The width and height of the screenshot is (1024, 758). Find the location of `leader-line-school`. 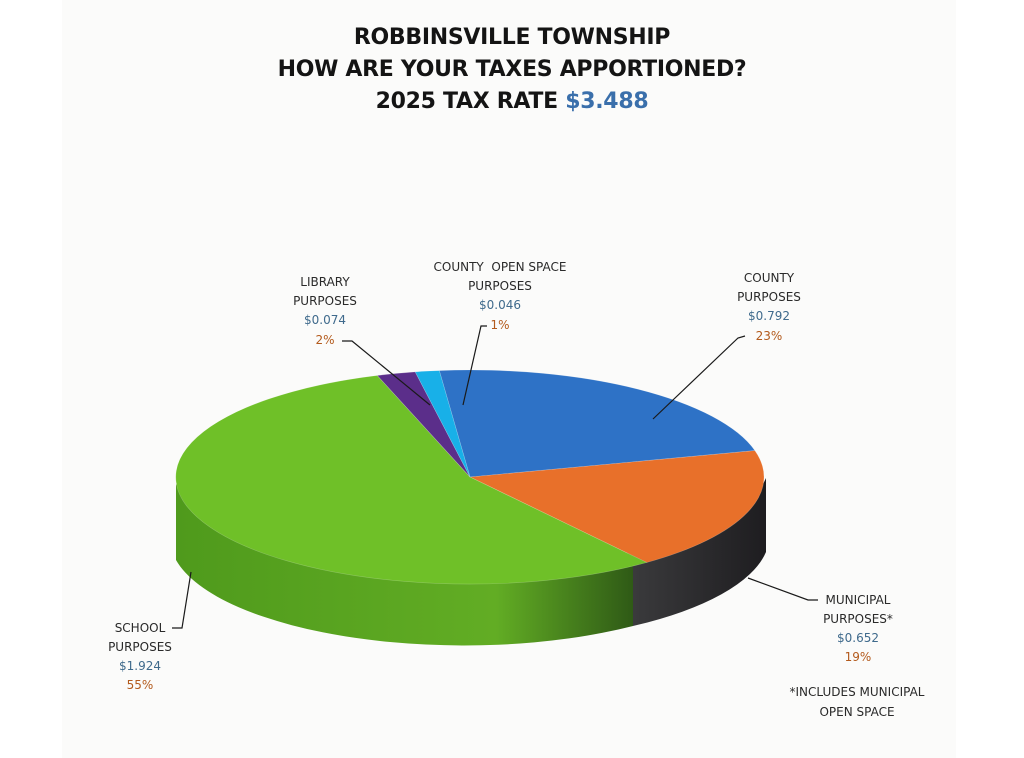

leader-line-school is located at coordinates (182, 600).